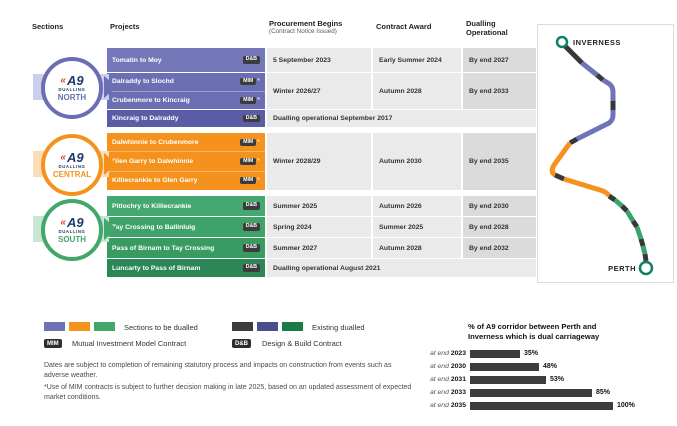  Describe the element at coordinates (125, 26) in the screenshot. I see `header-projects: Projects` at that location.